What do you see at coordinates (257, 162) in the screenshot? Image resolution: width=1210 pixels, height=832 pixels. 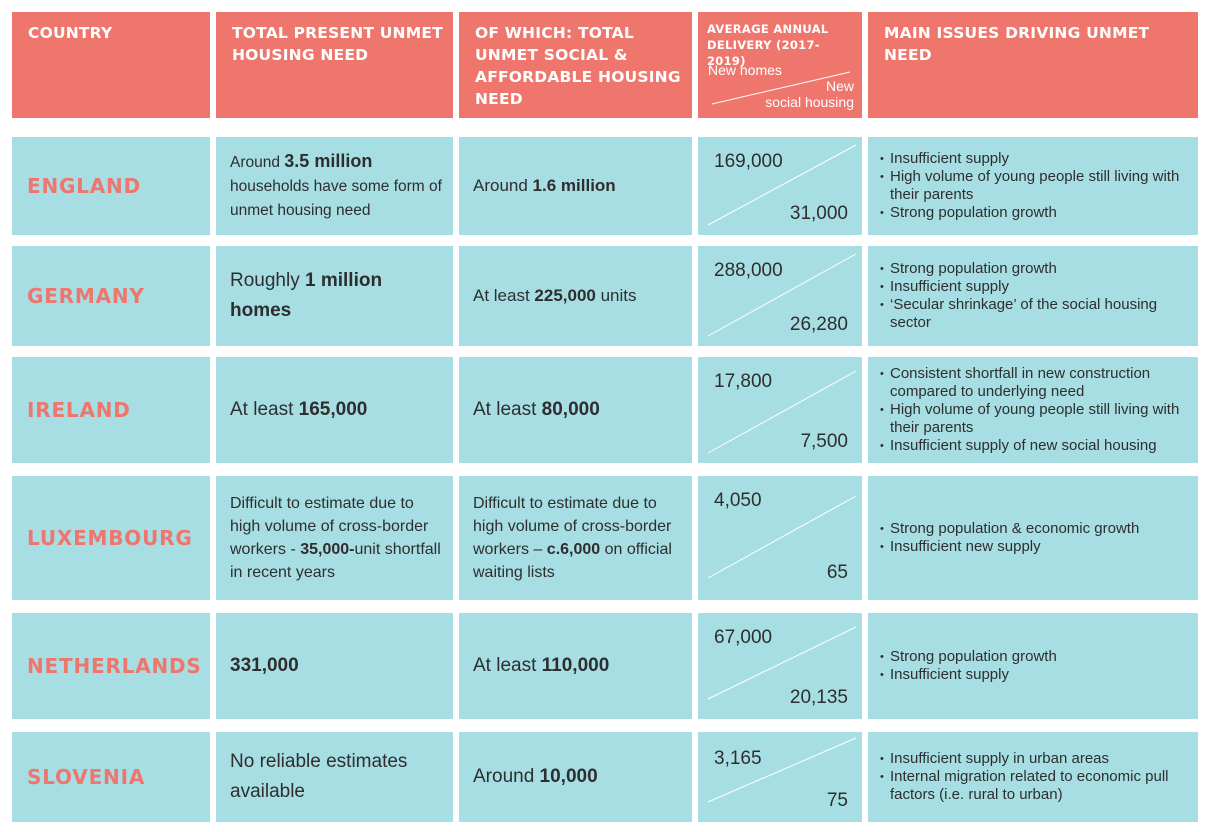 I see `total-need-text: Around` at bounding box center [257, 162].